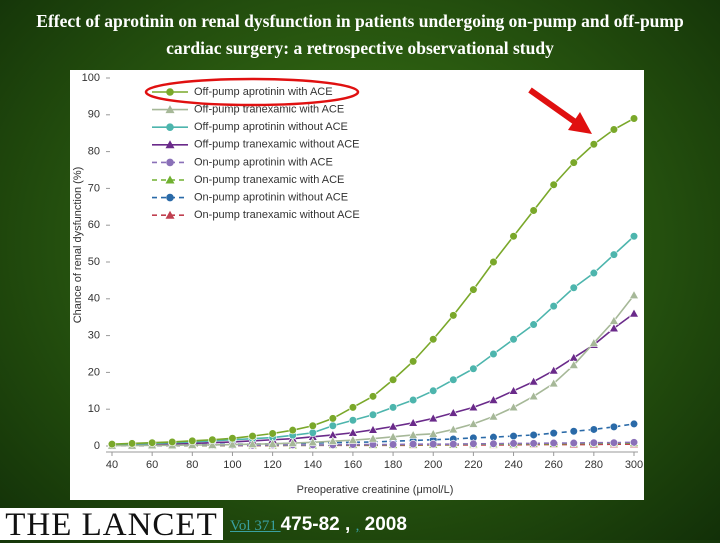 The width and height of the screenshot is (720, 543). I want to click on x-tick-label: 260, so click(554, 465).